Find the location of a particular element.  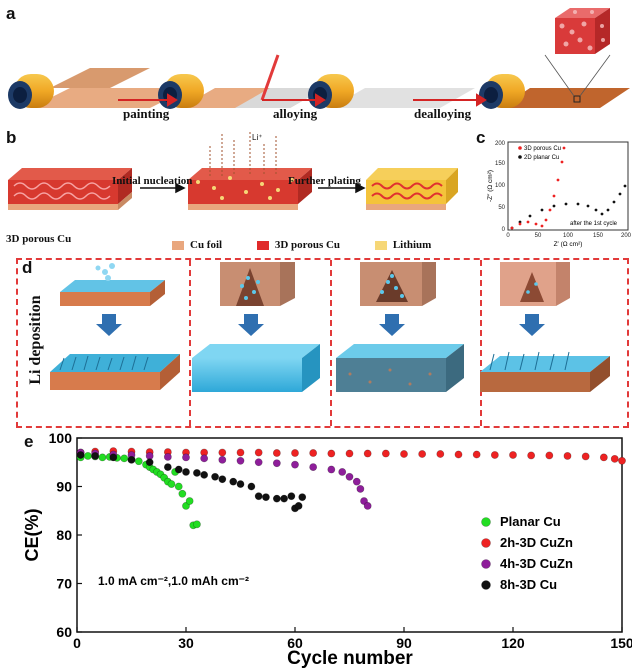

x-tick-label: 90 is located at coordinates (404, 643).